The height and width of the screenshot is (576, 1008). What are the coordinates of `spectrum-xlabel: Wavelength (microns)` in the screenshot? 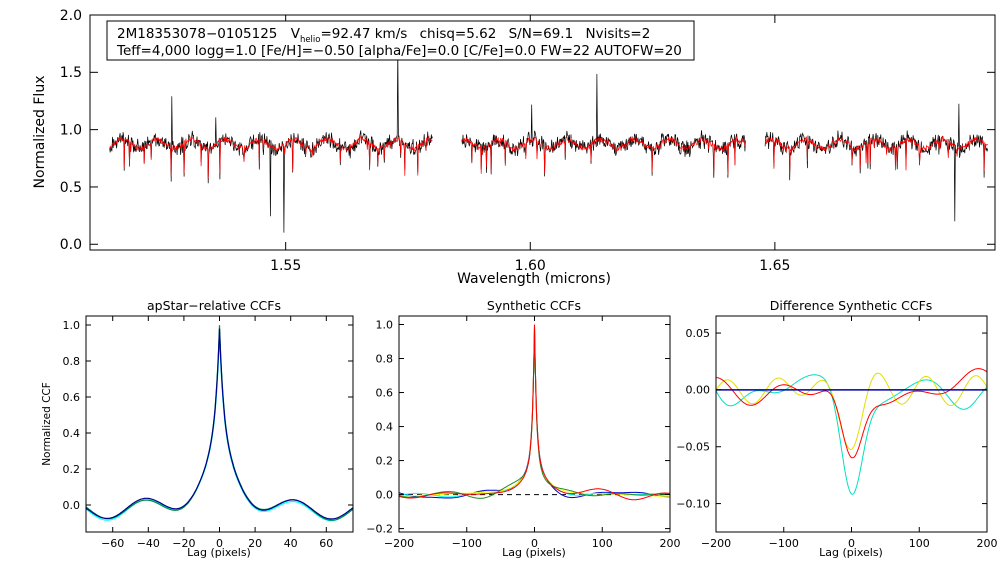 It's located at (534, 279).